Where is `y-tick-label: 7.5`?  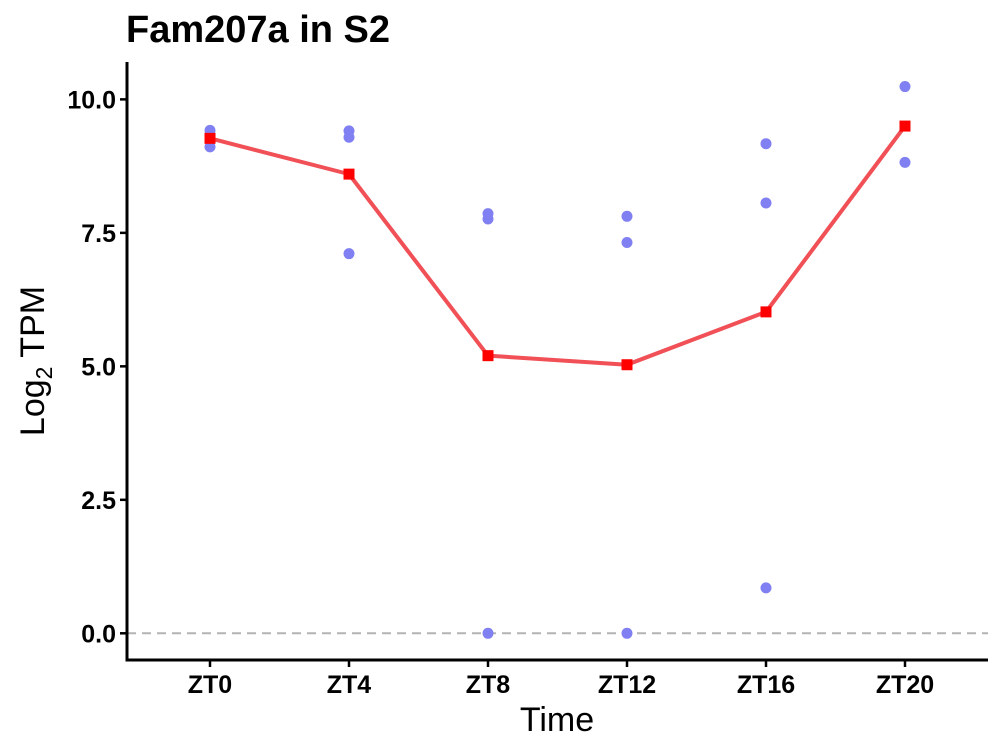
y-tick-label: 7.5 is located at coordinates (98, 234).